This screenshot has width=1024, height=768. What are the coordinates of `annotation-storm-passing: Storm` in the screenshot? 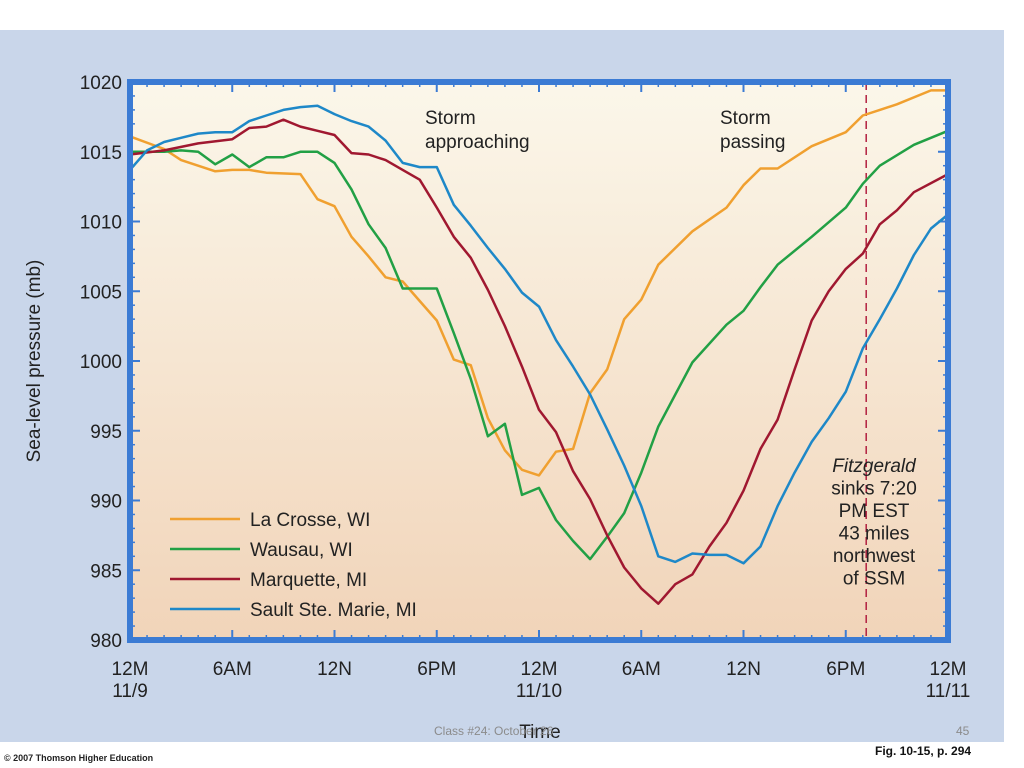 It's located at (745, 118).